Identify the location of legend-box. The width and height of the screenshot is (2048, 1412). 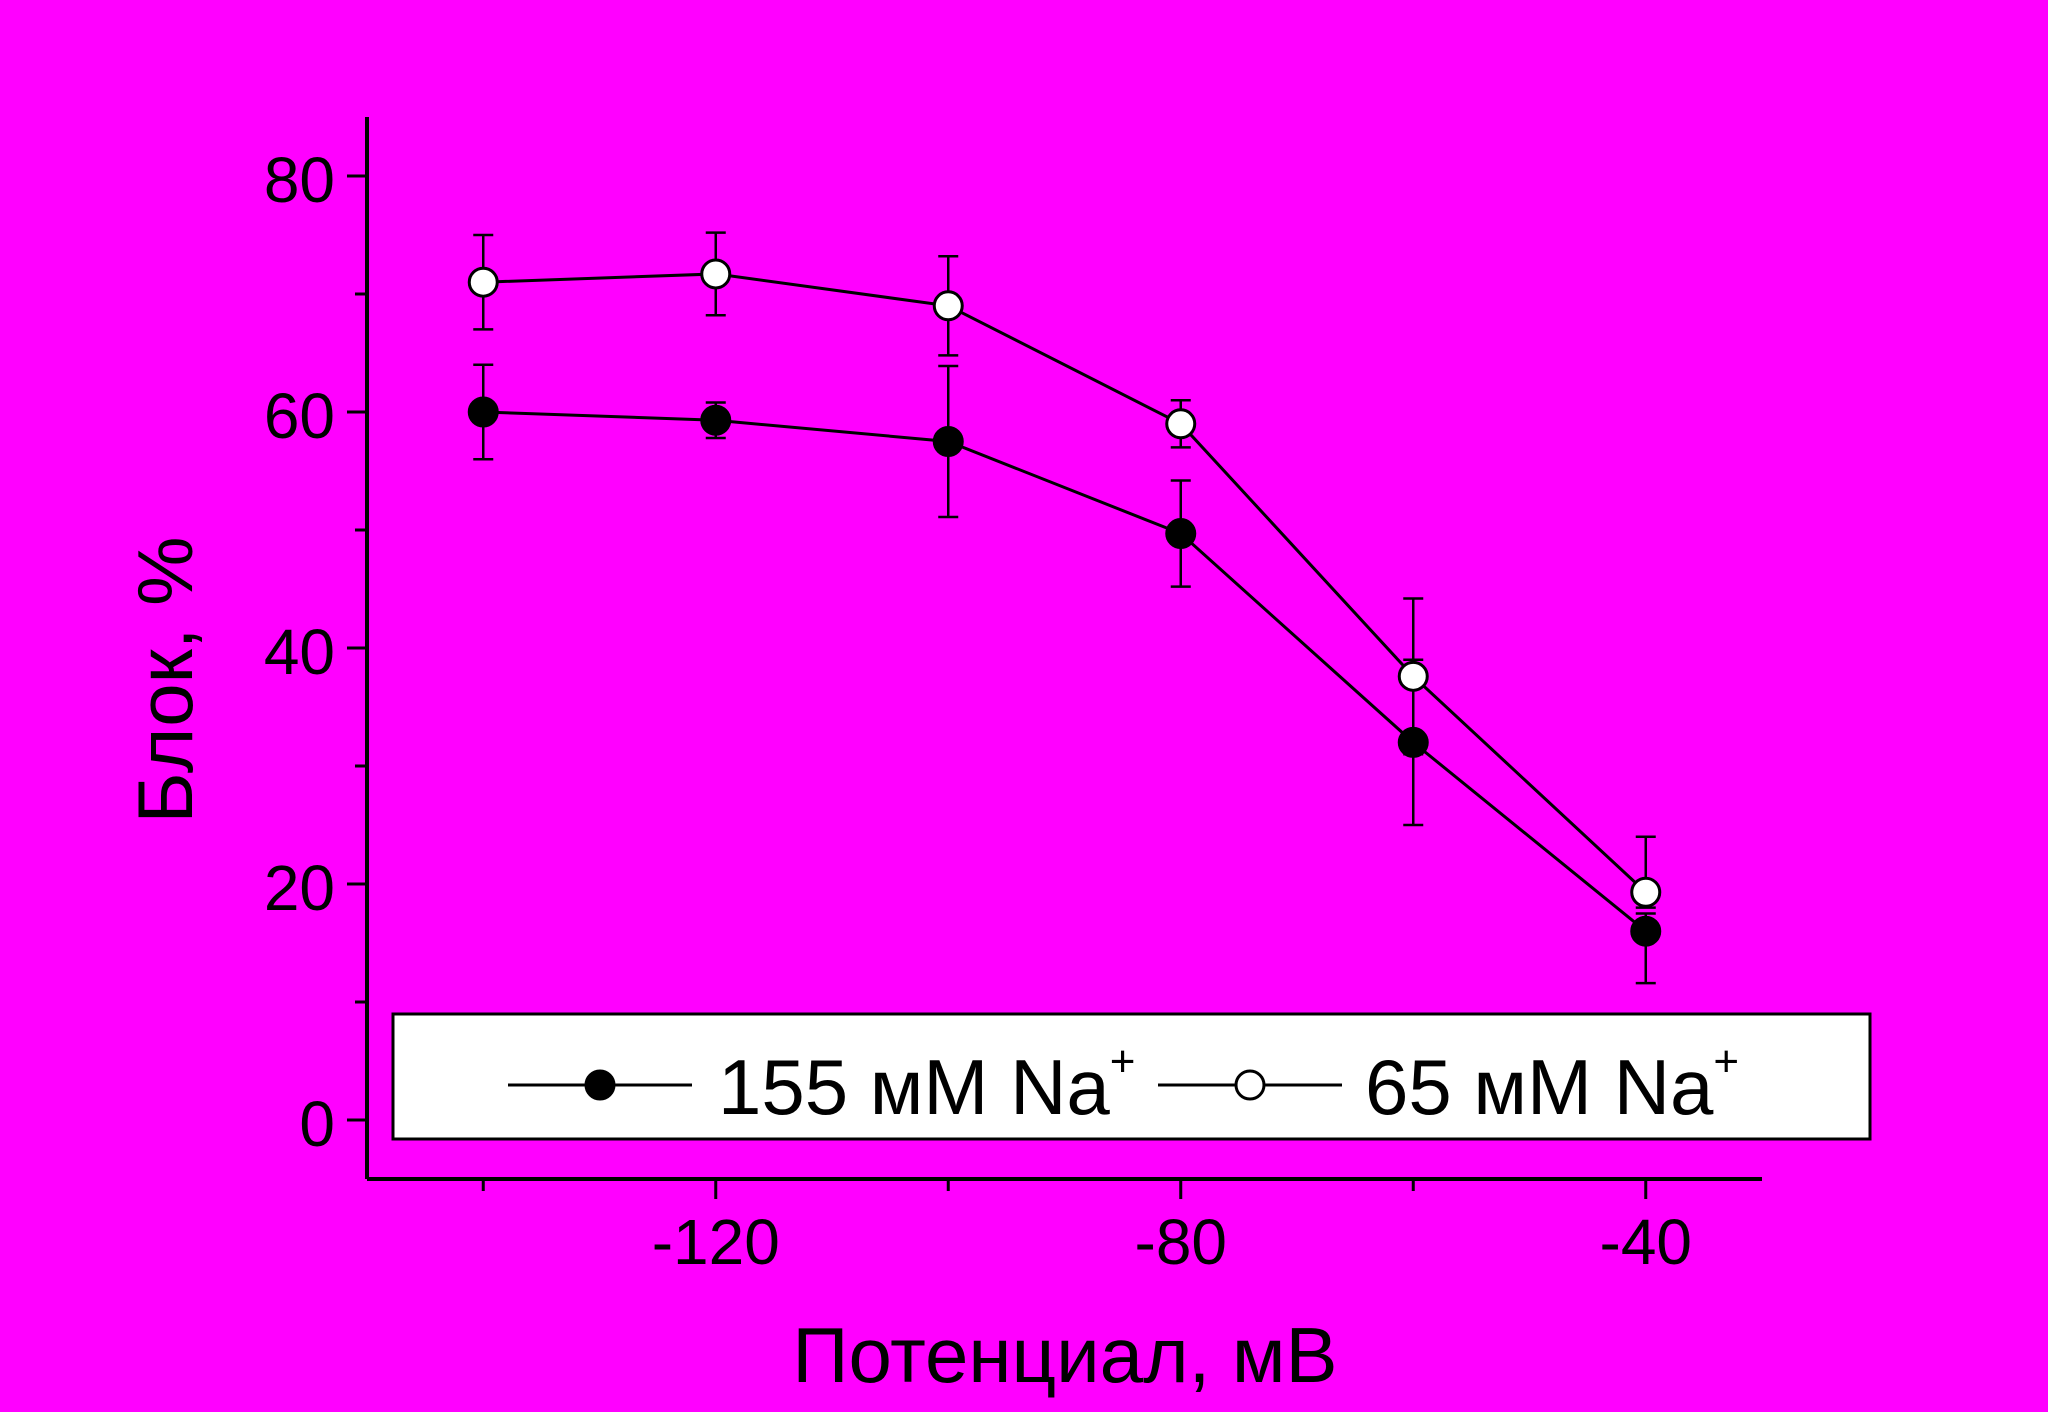
(1131, 1076).